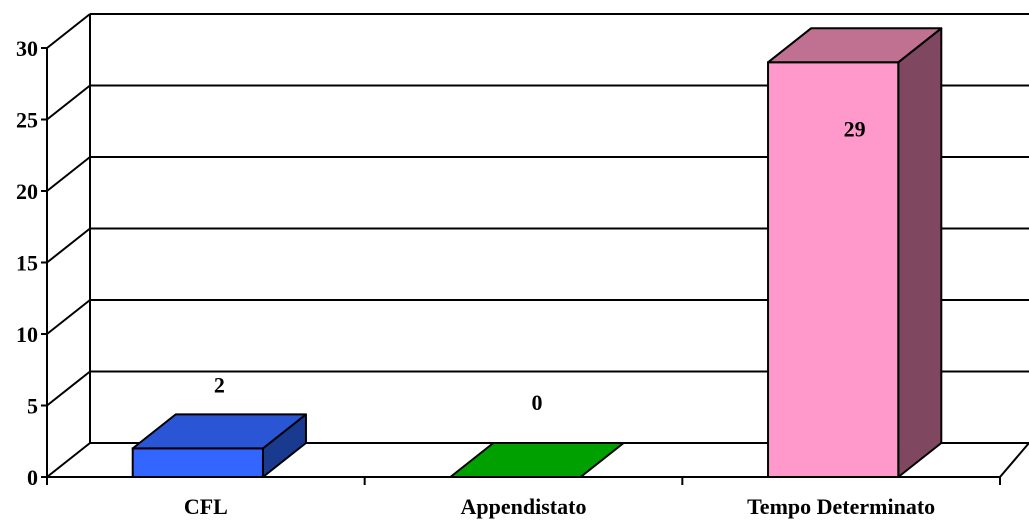 The image size is (1029, 520). What do you see at coordinates (27, 334) in the screenshot?
I see `y-tick-label-10: 10` at bounding box center [27, 334].